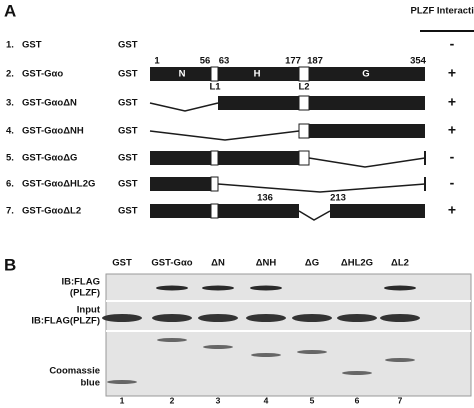  I want to click on deletion-residue: 136, so click(265, 198).